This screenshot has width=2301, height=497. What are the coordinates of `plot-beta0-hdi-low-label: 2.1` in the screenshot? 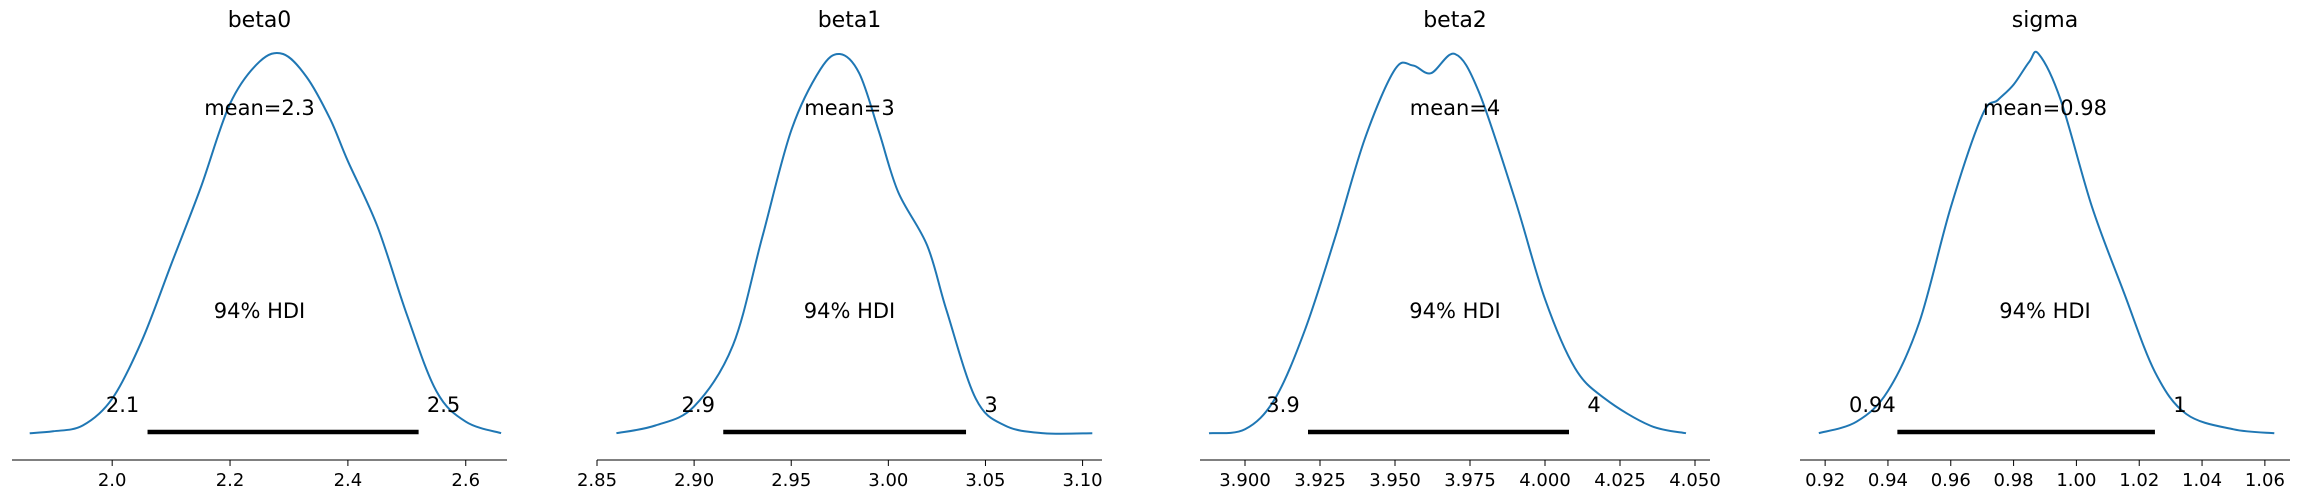 It's located at (122, 405).